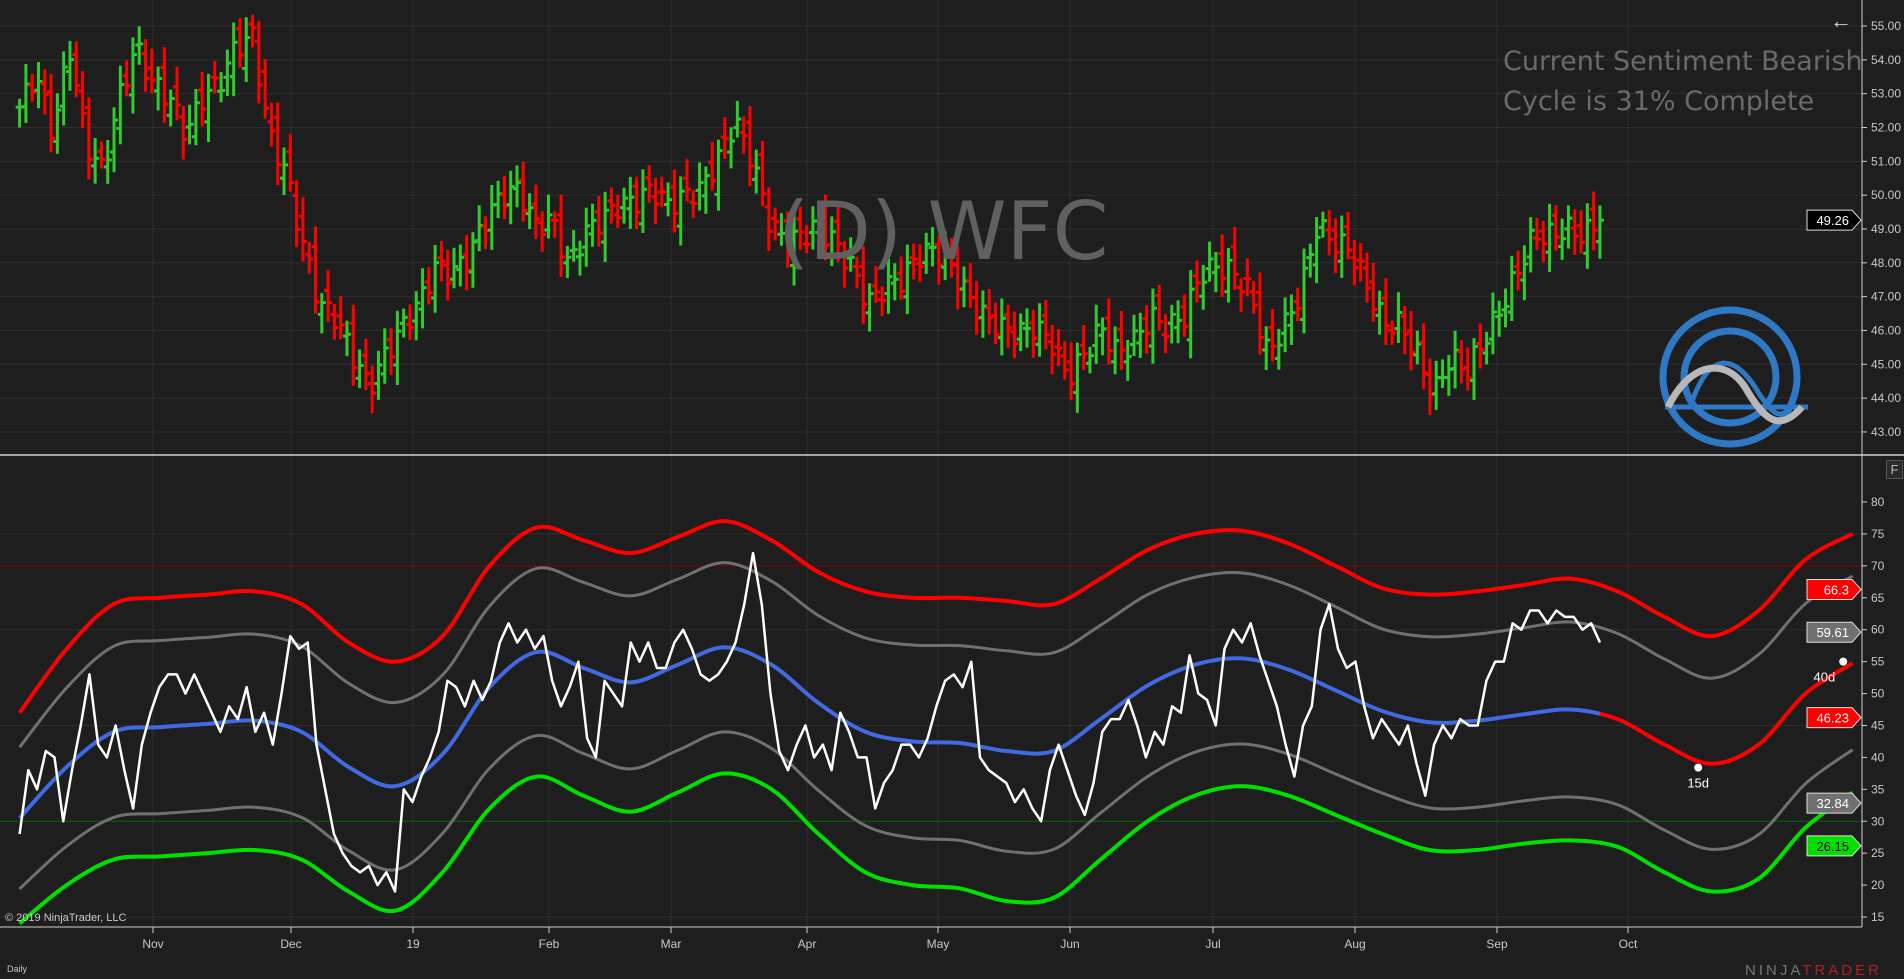  What do you see at coordinates (1734, 394) in the screenshot?
I see `logo-gray-wave` at bounding box center [1734, 394].